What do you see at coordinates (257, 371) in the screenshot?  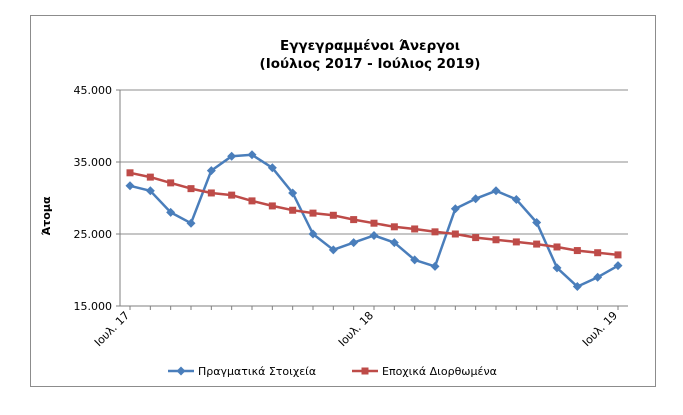 I see `legend-label: Πραγματικά Στοιχεία` at bounding box center [257, 371].